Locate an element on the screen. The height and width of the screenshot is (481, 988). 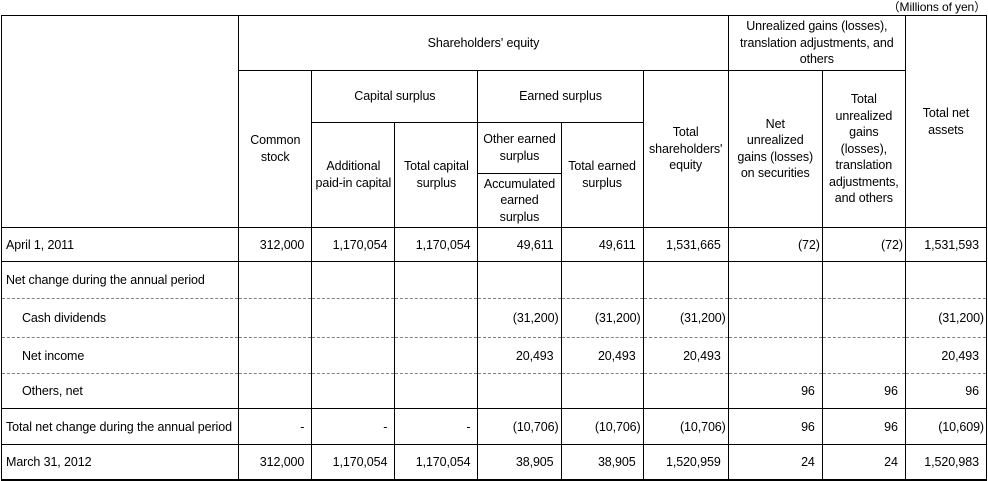
cell-accumulated-earned-surplus: (31,200) is located at coordinates (519, 318).